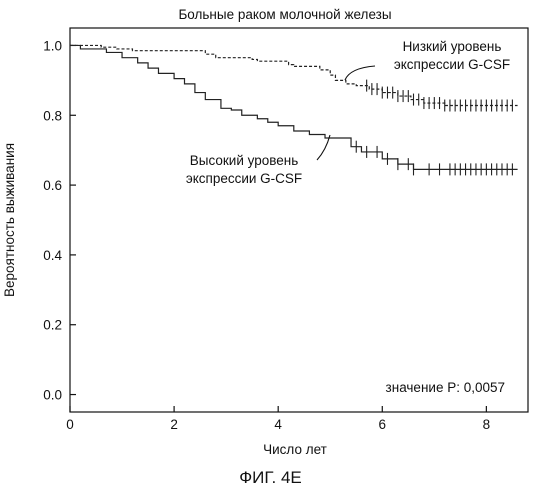  What do you see at coordinates (445, 387) in the screenshot?
I see `p-value-annotation: значение P: 0,0057` at bounding box center [445, 387].